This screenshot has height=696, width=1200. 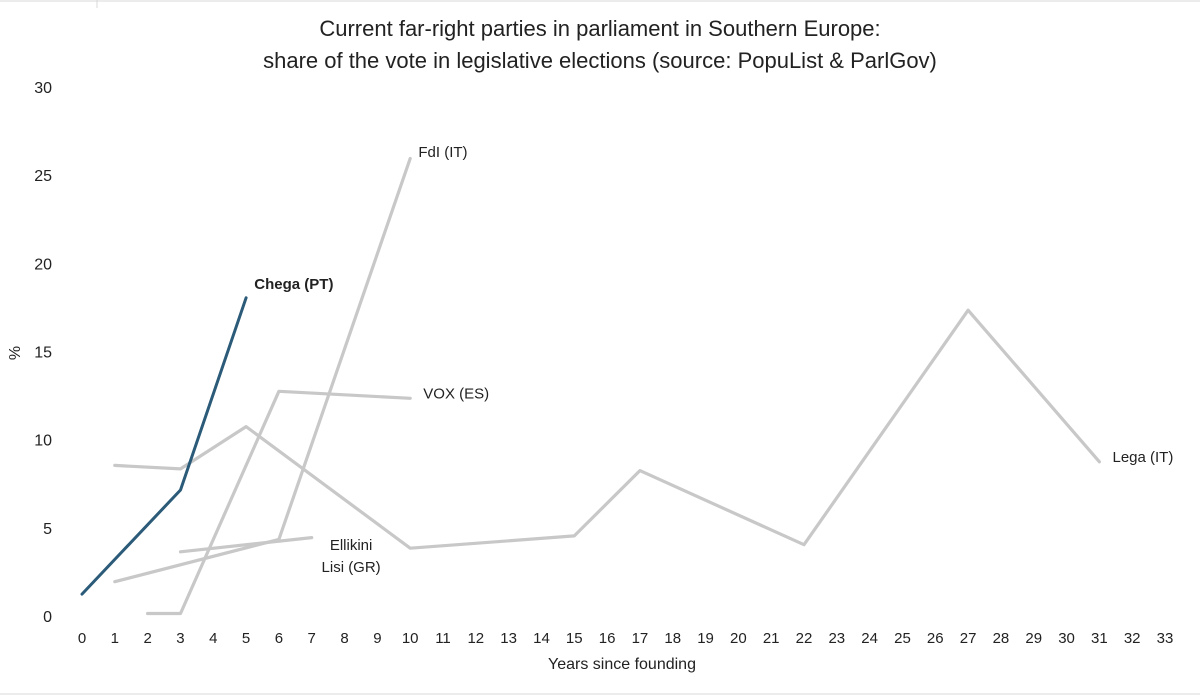 I want to click on x-tick-label: 26, so click(x=935, y=638).